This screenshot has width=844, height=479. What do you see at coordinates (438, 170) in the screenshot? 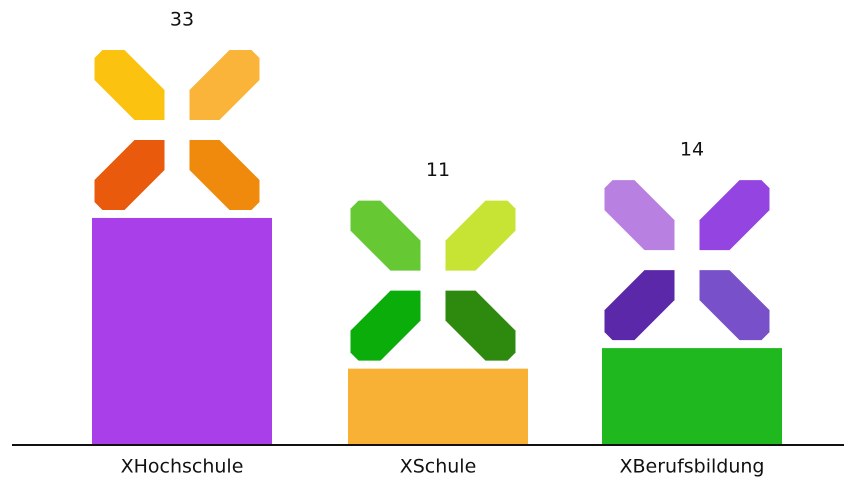
I see `value-label: 11` at bounding box center [438, 170].